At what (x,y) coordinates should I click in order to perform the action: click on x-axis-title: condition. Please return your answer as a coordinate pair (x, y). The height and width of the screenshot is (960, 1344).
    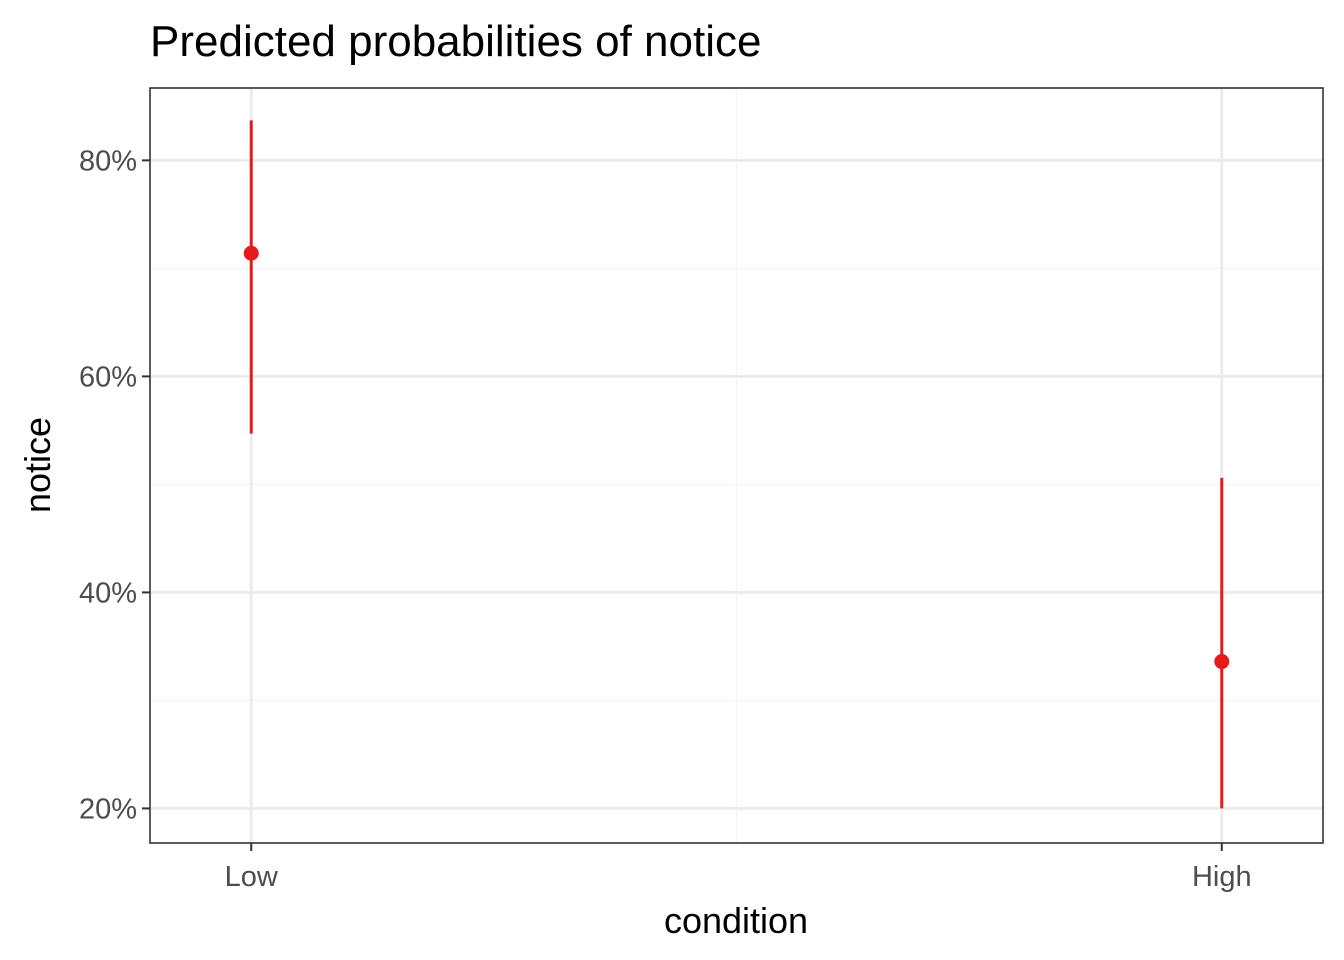
    Looking at the image, I should click on (736, 920).